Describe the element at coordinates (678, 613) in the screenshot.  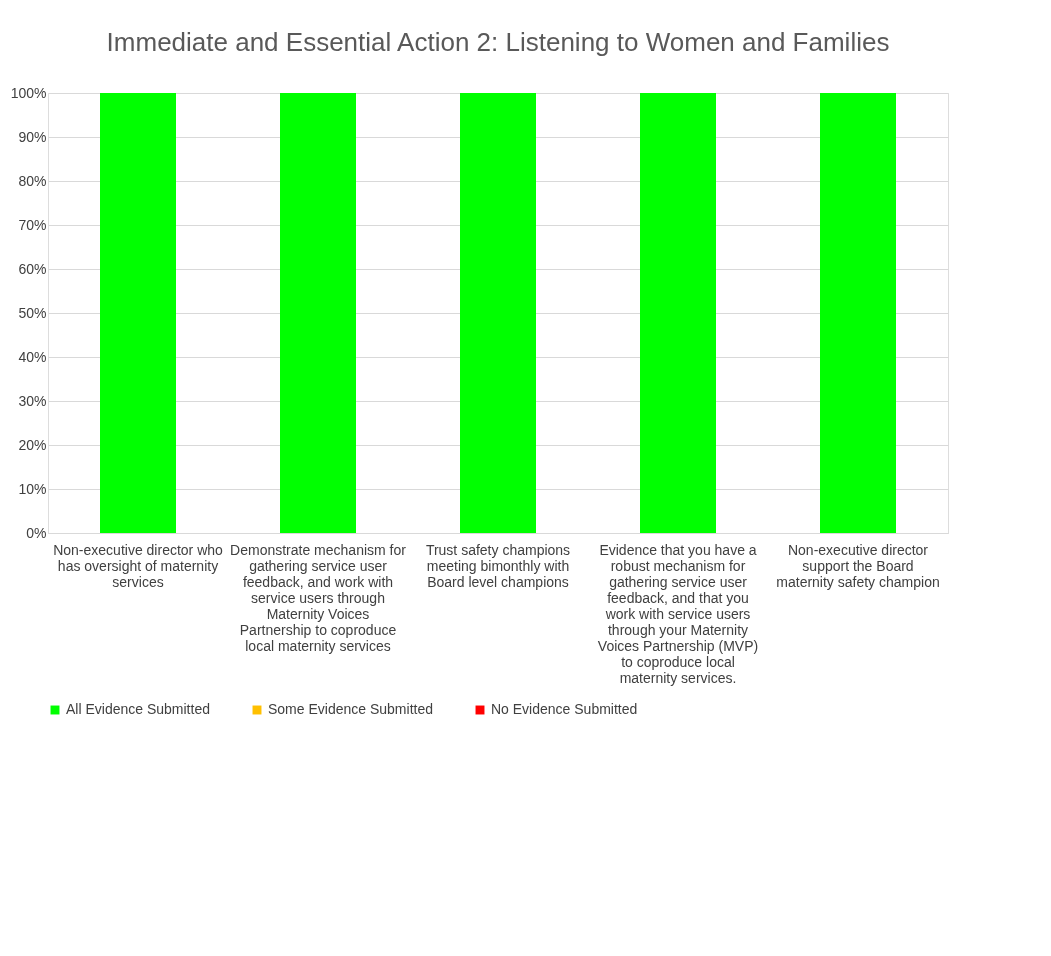
I see `category-label: Evidence that you have a robust mechanism for gathering service user feedback, and that you work with service users through your Maternity Voices Partnership (MVP) to coproduce local maternity services.` at that location.